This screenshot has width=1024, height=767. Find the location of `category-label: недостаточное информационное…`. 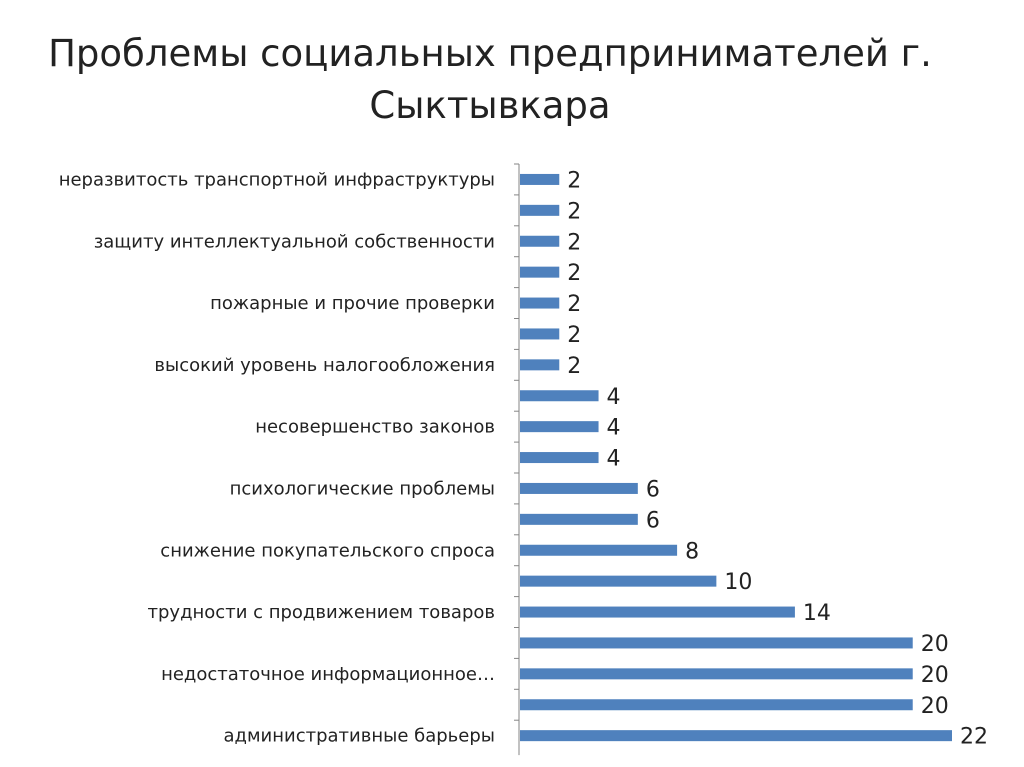

category-label: недостаточное информационное… is located at coordinates (328, 674).